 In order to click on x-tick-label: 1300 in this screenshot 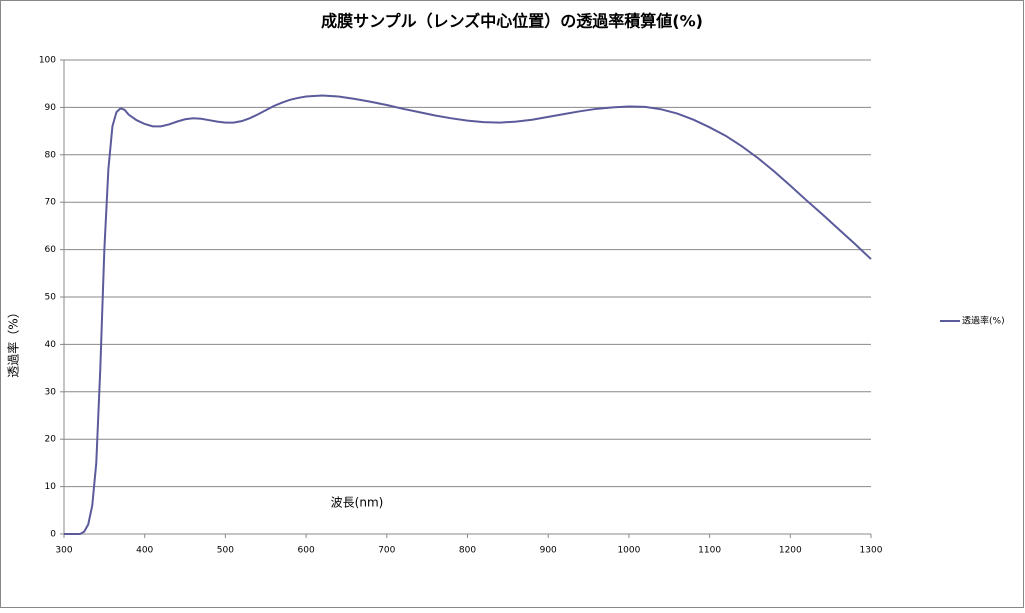, I will do `click(871, 551)`.